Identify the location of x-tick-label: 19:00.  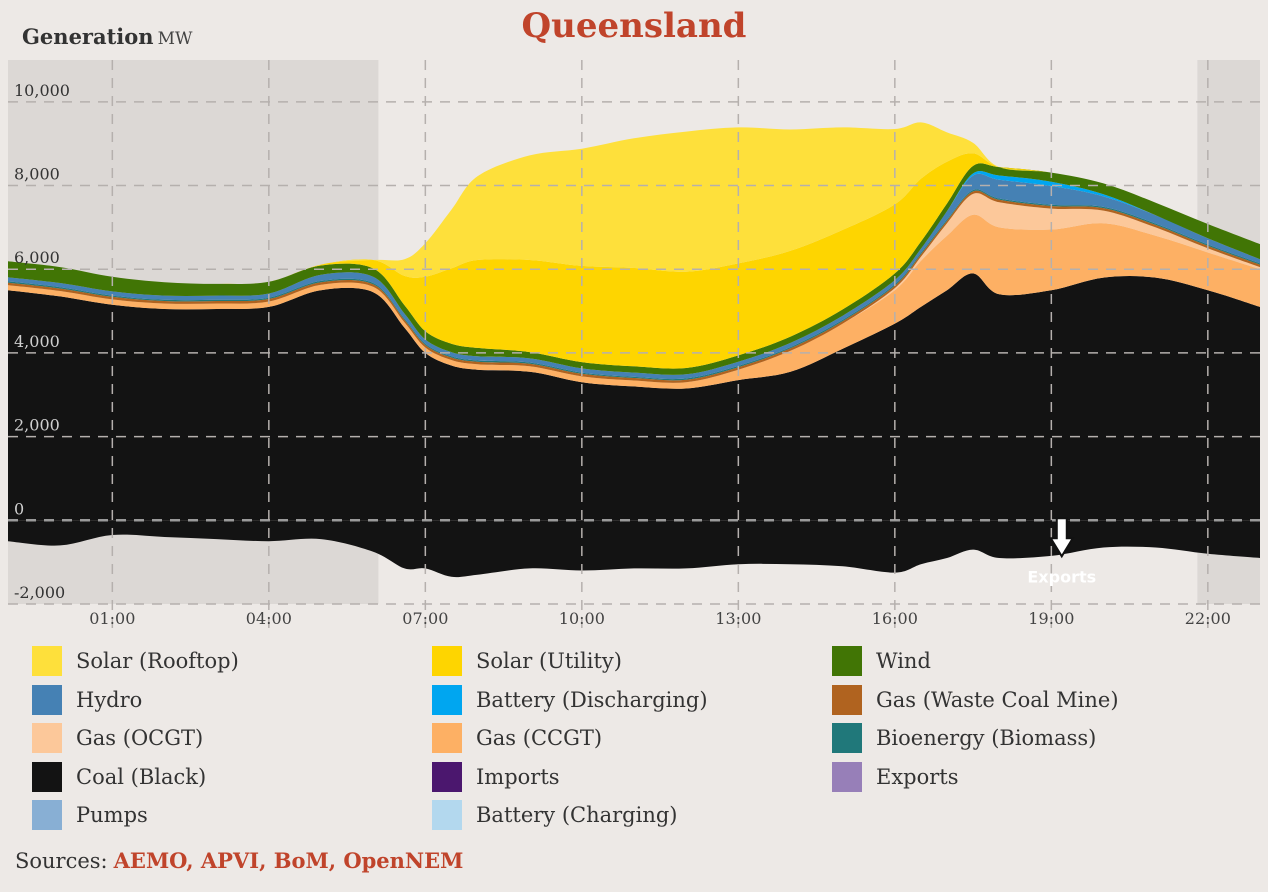
(1051, 618).